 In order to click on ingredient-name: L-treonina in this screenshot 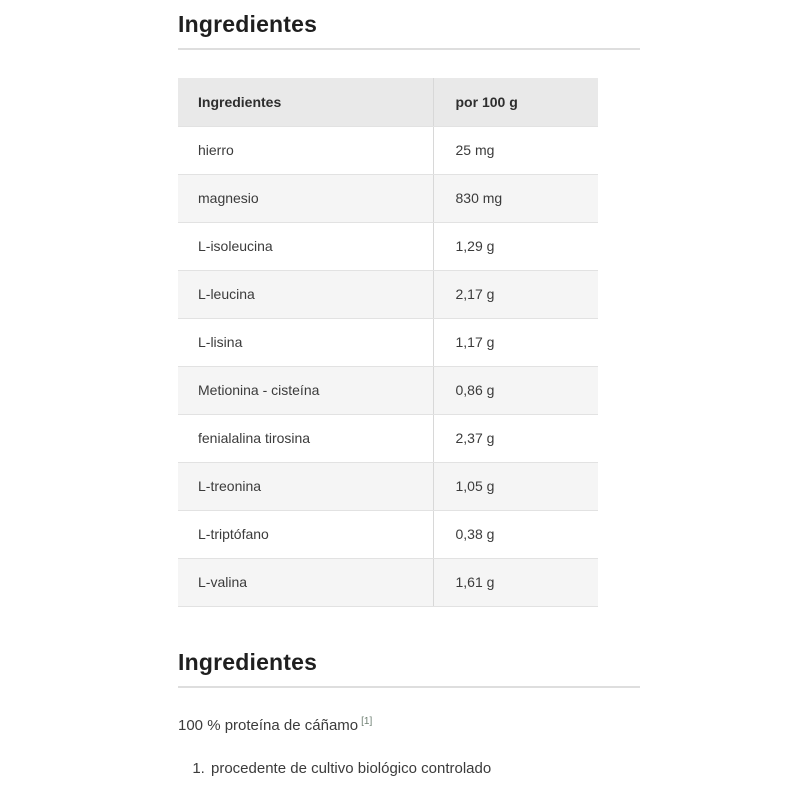, I will do `click(305, 486)`.